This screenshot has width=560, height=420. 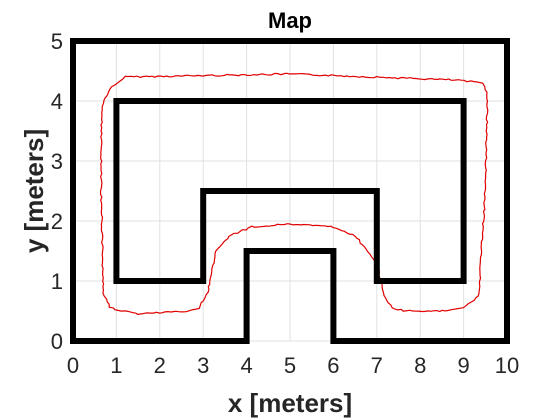 What do you see at coordinates (246, 365) in the screenshot?
I see `x-tick-label: 4` at bounding box center [246, 365].